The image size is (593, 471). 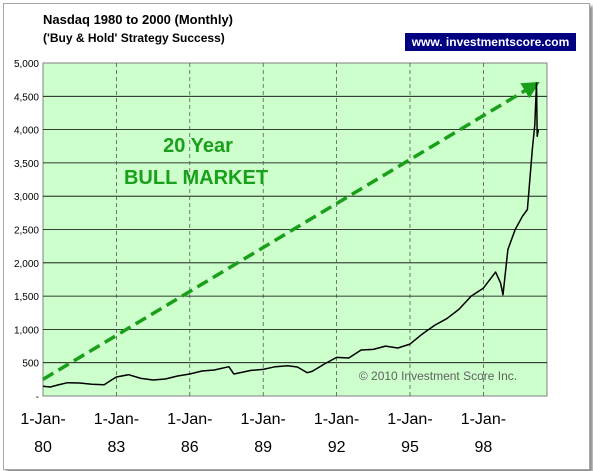 I want to click on chart-subtitle: ('Buy & Hold' Strategy Success), so click(x=134, y=38).